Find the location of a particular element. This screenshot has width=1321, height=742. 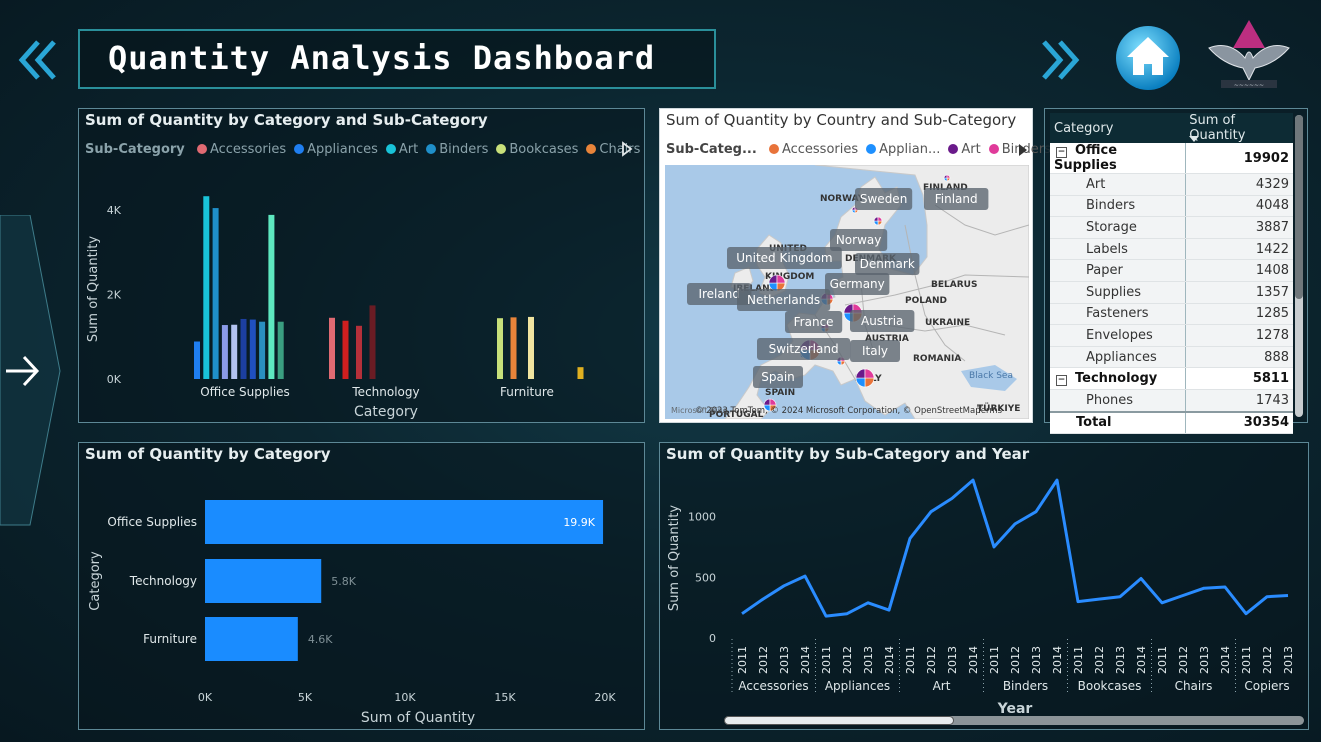

country-label: Sweden is located at coordinates (883, 199).